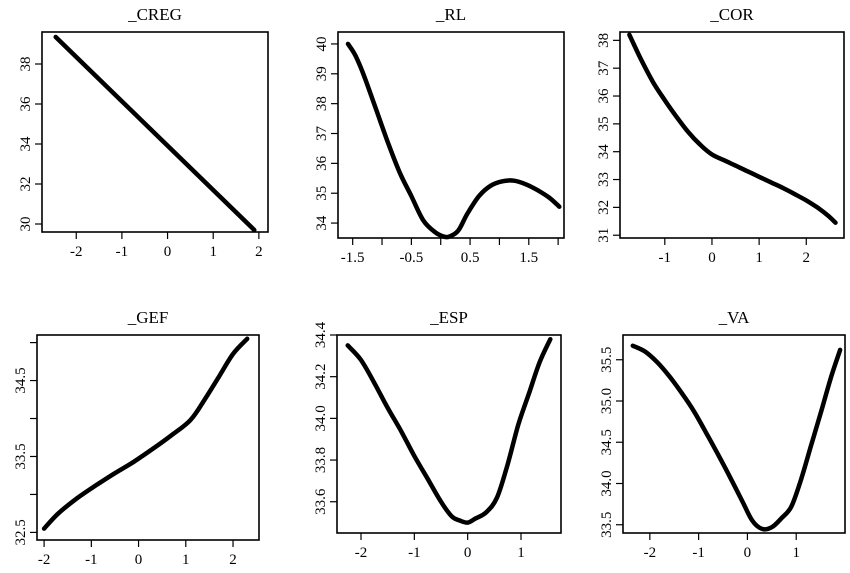 Image resolution: width=850 pixels, height=573 pixels. I want to click on panel-gef: _GEF -2 -1 0 1 2 32.5 33.5 34.5, so click(136, 438).